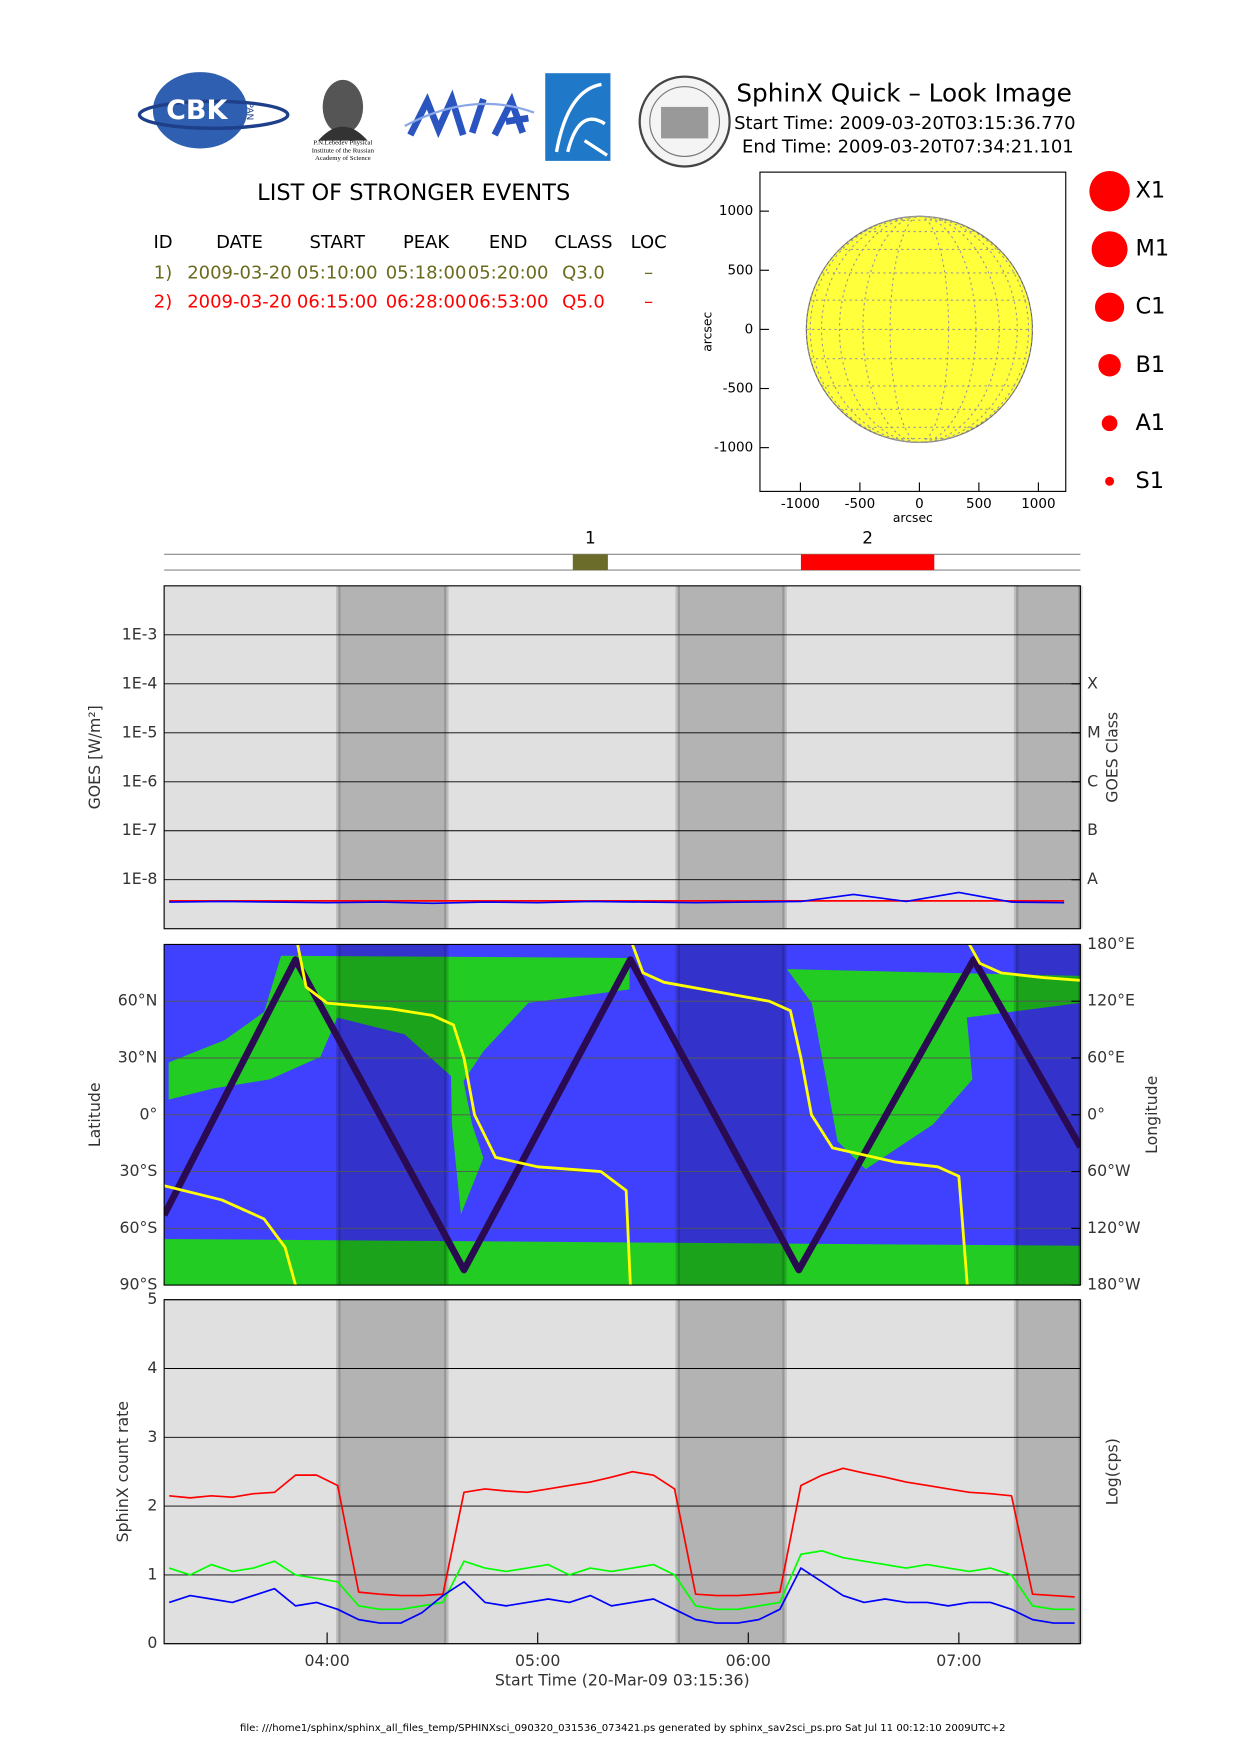 Image resolution: width=1240 pixels, height=1754 pixels. I want to click on y2-axis-label: Longitude, so click(1151, 1115).